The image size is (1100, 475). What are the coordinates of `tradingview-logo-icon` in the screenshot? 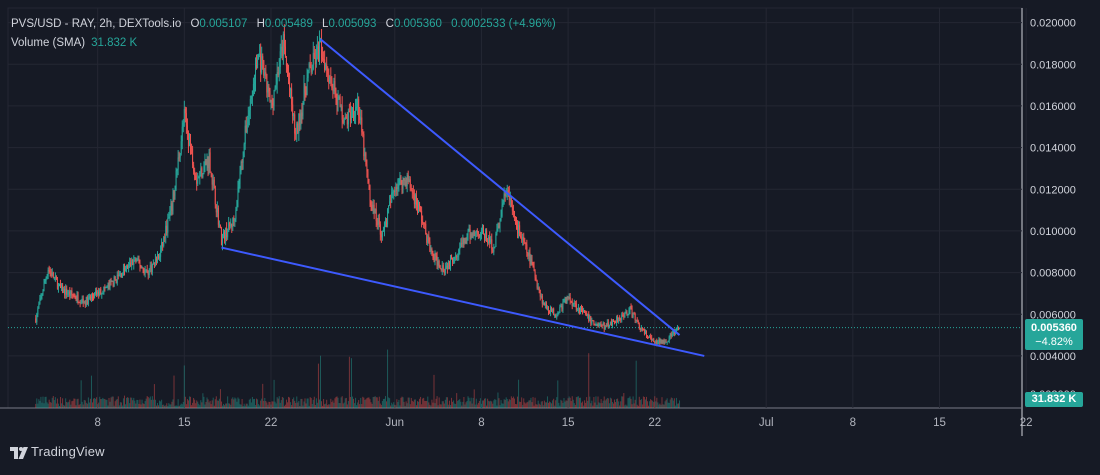 It's located at (19, 453).